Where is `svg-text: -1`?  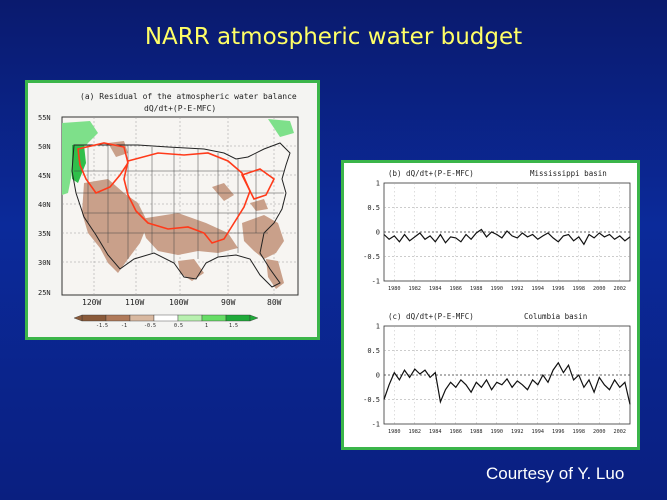 svg-text: -1 is located at coordinates (124, 326).